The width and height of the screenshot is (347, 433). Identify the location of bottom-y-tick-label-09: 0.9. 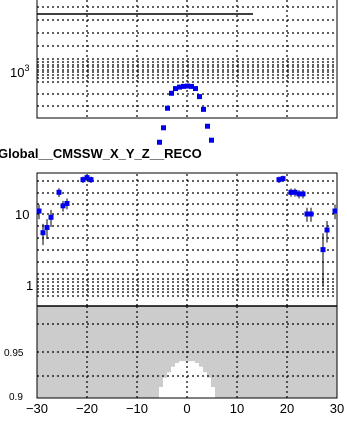
(16, 397).